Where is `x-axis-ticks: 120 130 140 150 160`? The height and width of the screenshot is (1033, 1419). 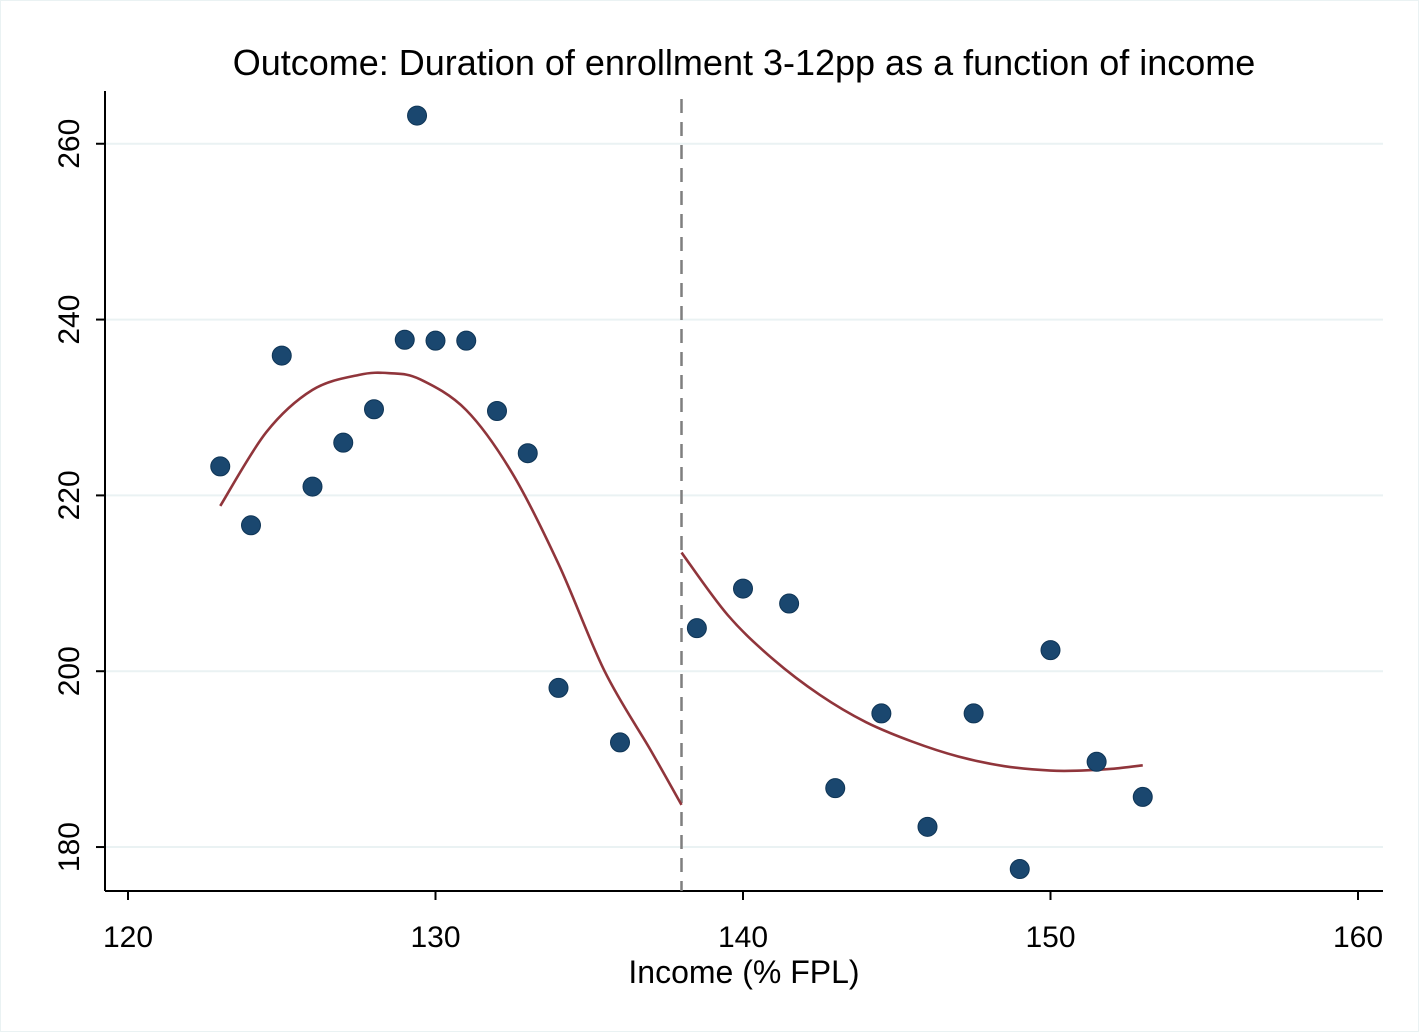
x-axis-ticks: 120 130 140 150 160 is located at coordinates (743, 922).